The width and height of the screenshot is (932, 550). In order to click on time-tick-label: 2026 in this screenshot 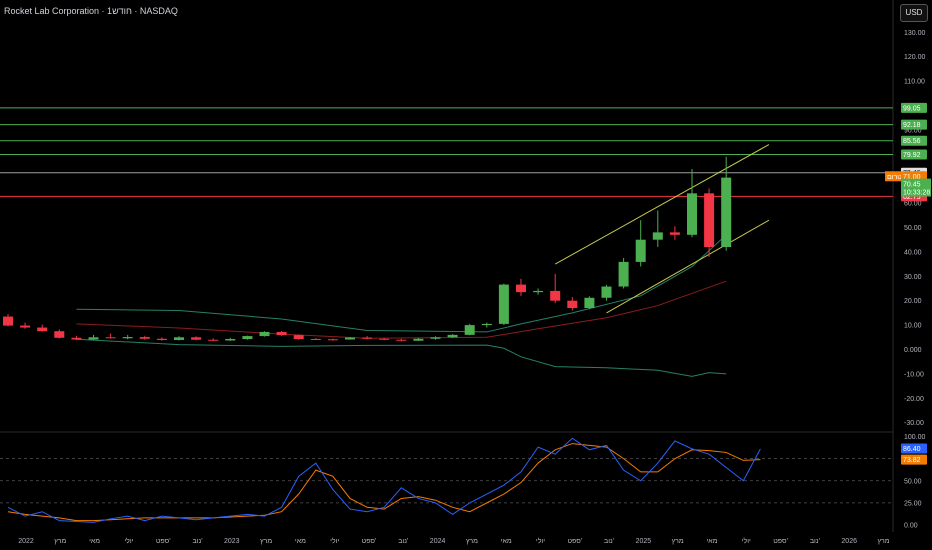, I will do `click(849, 541)`.